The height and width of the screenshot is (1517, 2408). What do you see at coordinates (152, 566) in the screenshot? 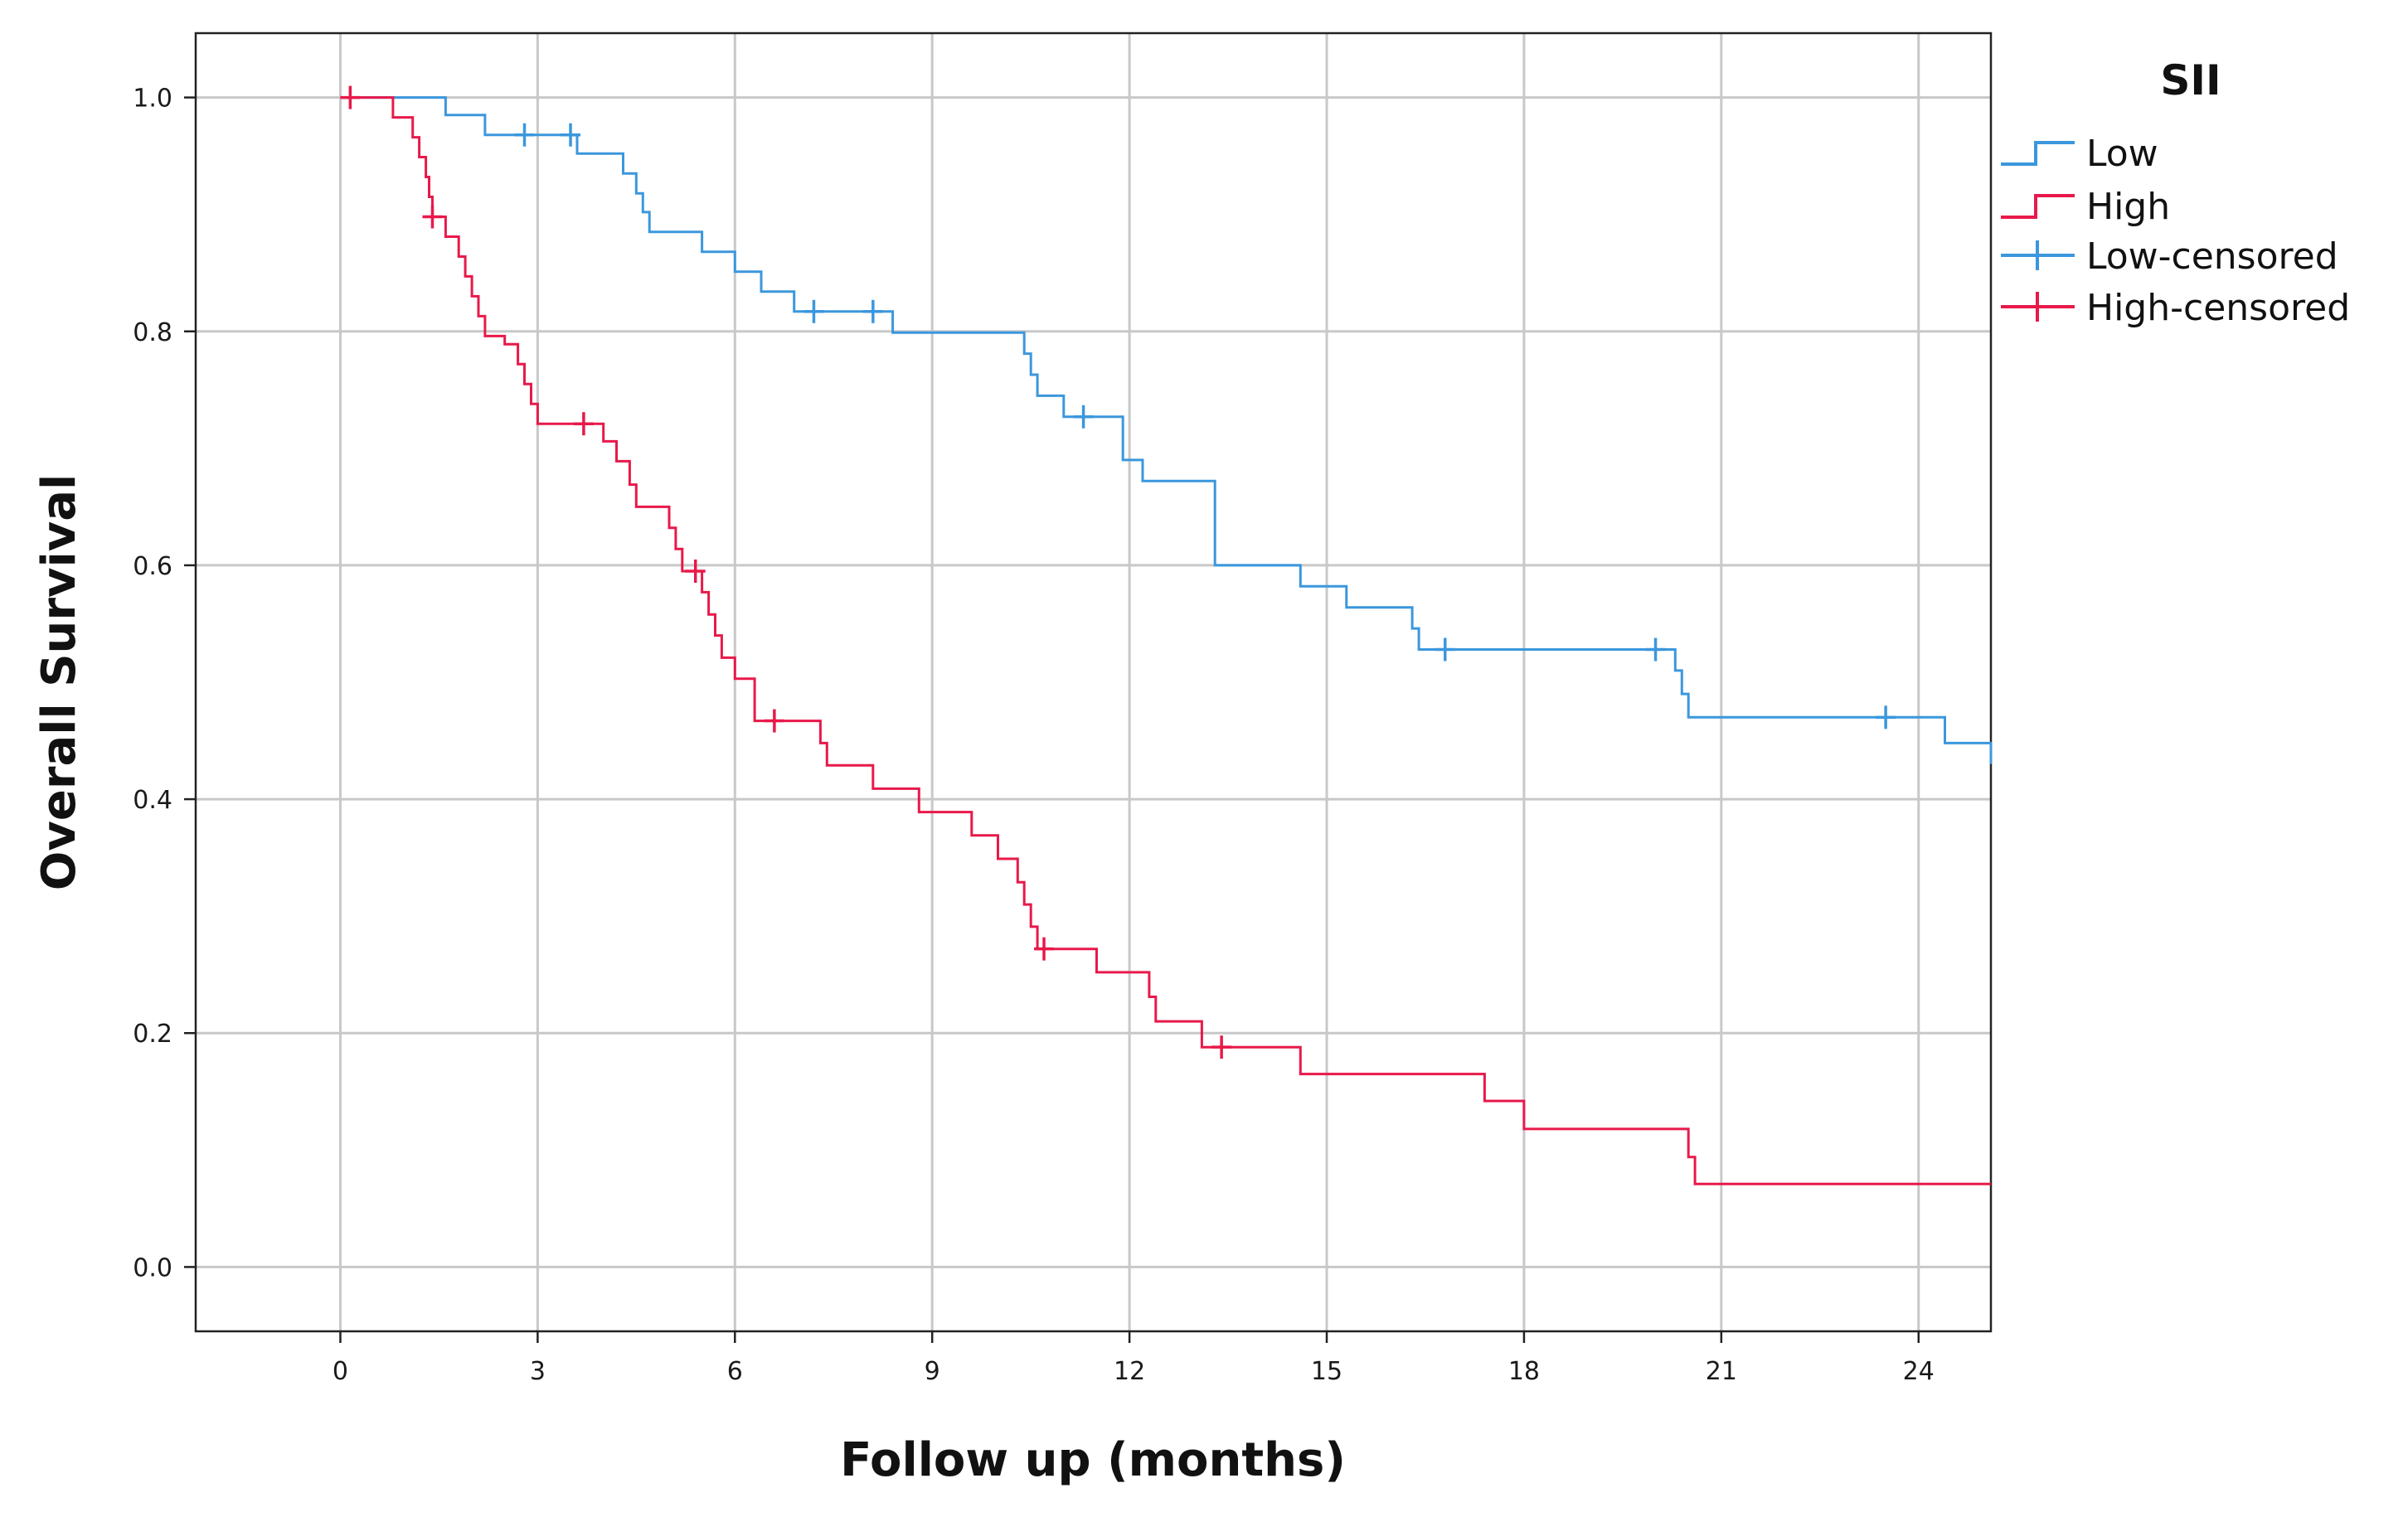
I see `y-tick-label: 0.6` at bounding box center [152, 566].